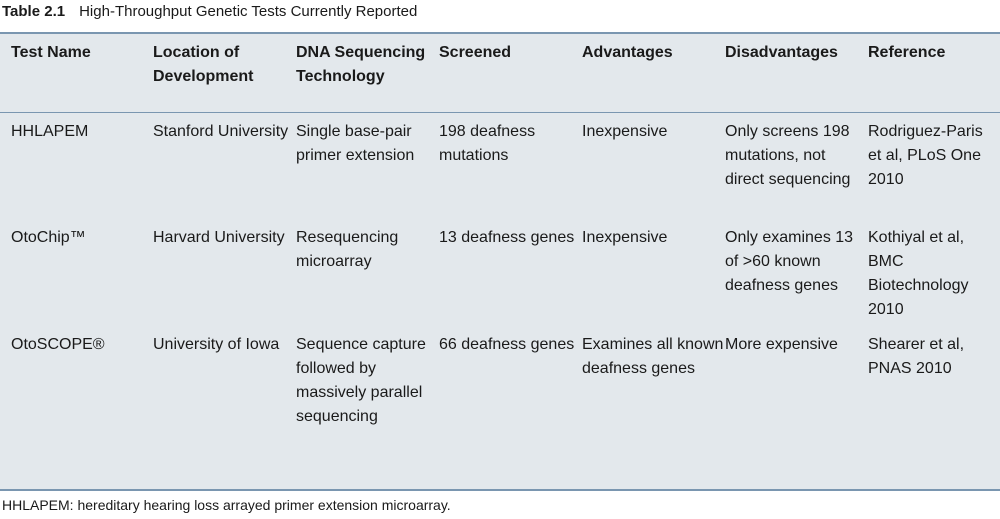 This screenshot has width=1000, height=519. I want to click on cell-advantages: Examines all known deafness genes, so click(653, 356).